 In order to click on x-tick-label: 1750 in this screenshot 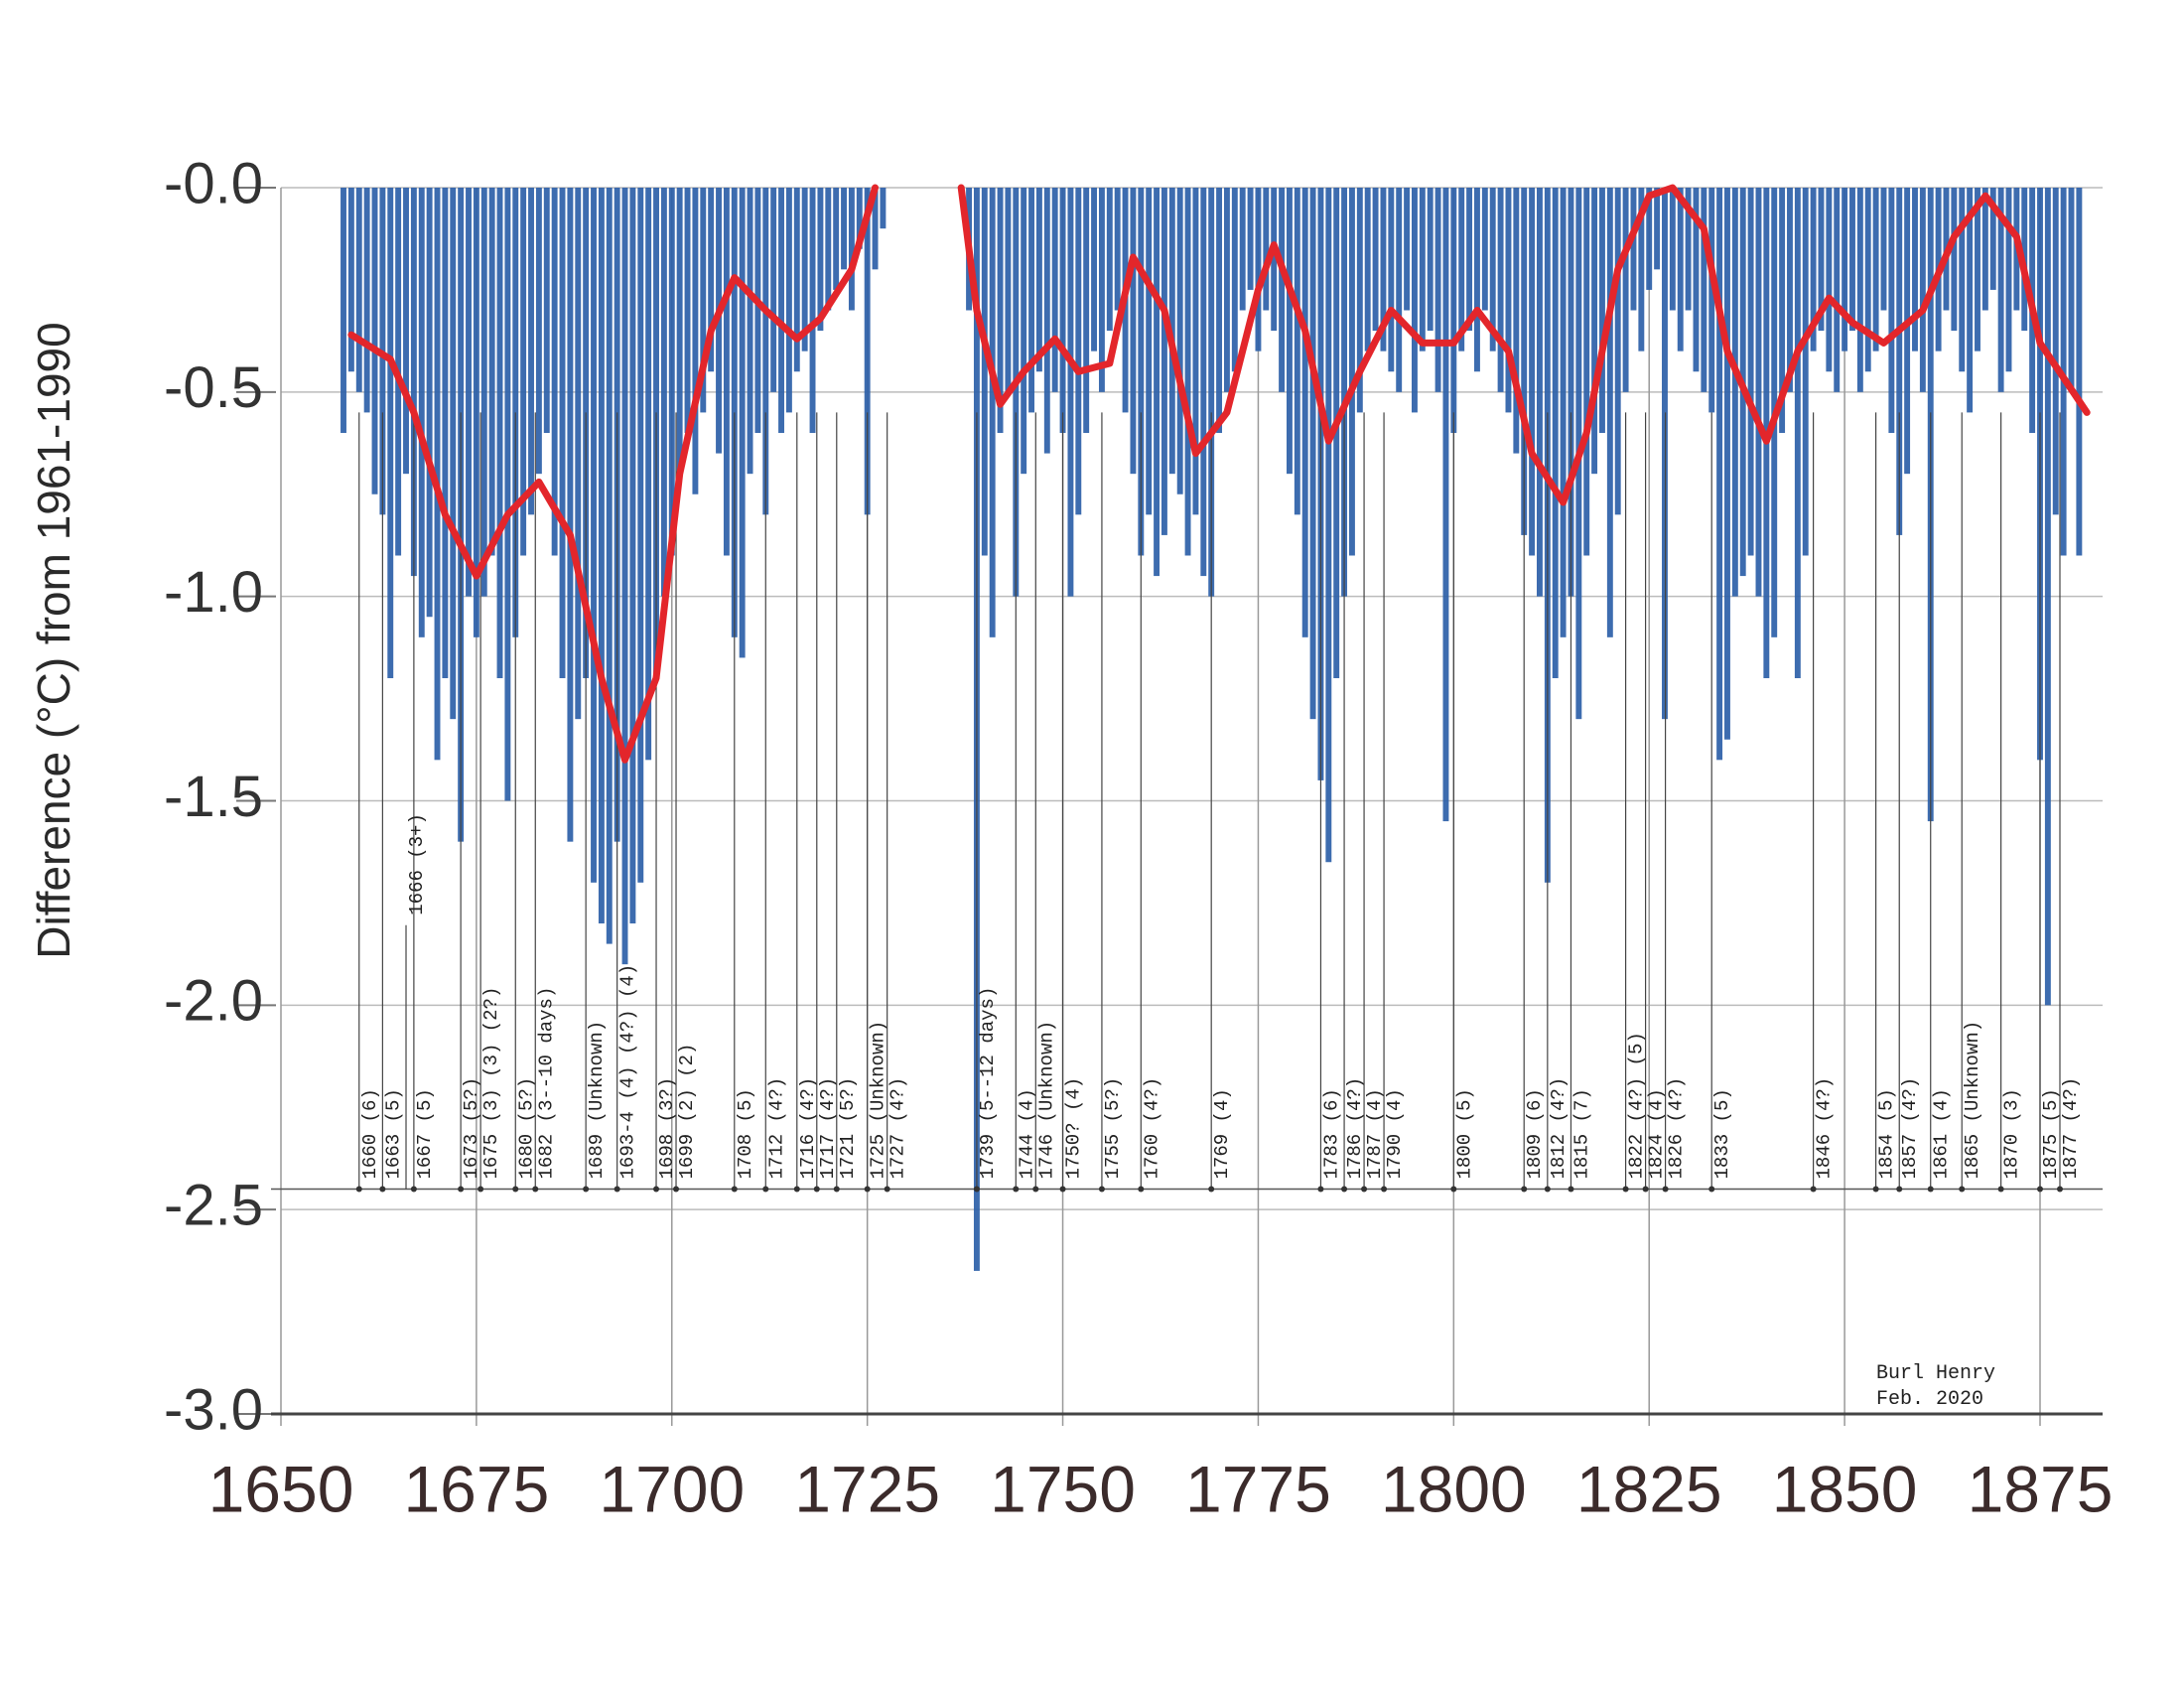, I will do `click(1063, 1488)`.